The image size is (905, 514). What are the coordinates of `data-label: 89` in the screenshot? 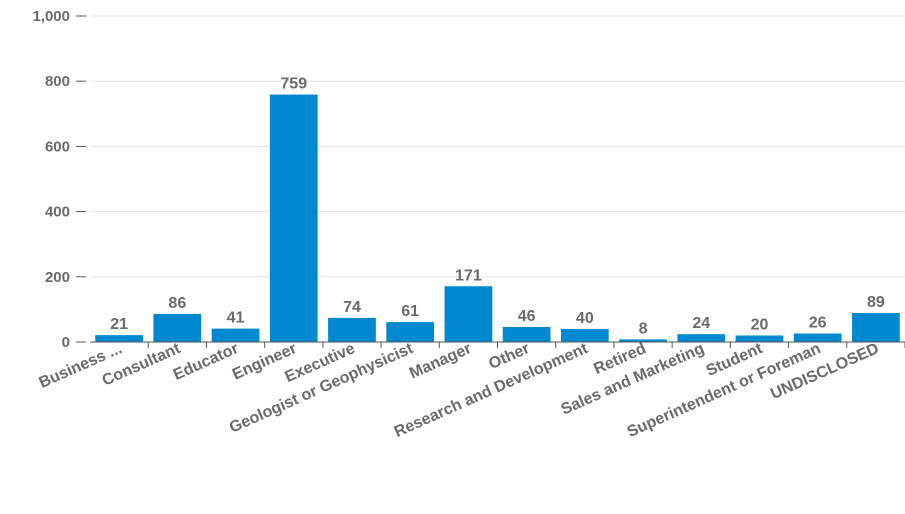 It's located at (876, 302).